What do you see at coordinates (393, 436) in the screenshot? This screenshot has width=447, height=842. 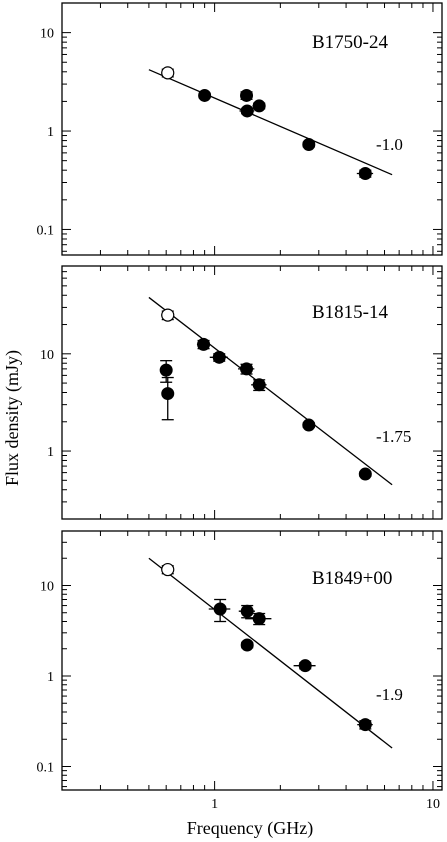 I see `spectral-index-label: -1.75` at bounding box center [393, 436].